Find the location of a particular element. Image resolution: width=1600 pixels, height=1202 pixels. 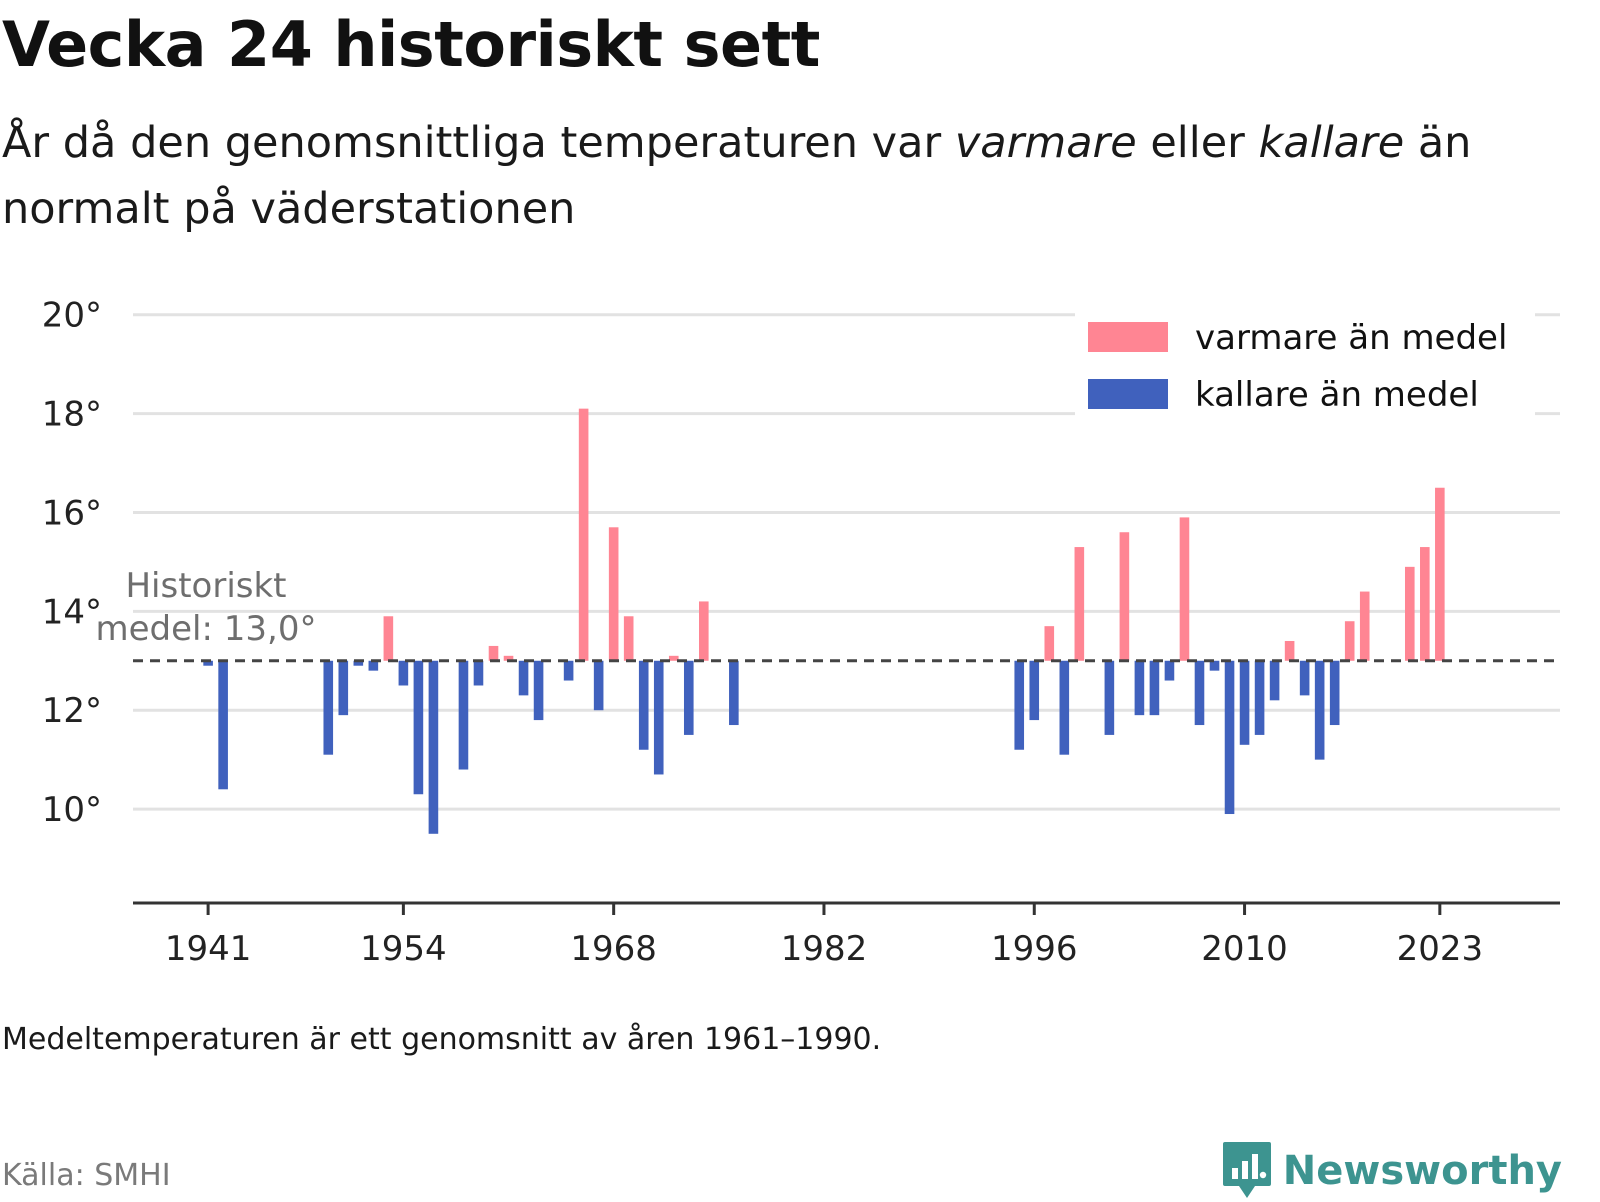

bar-1958 is located at coordinates (463, 715).